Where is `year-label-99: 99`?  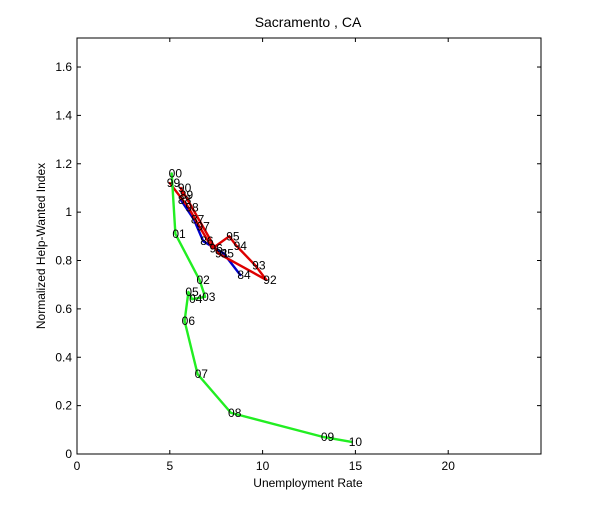 year-label-99: 99 is located at coordinates (174, 183).